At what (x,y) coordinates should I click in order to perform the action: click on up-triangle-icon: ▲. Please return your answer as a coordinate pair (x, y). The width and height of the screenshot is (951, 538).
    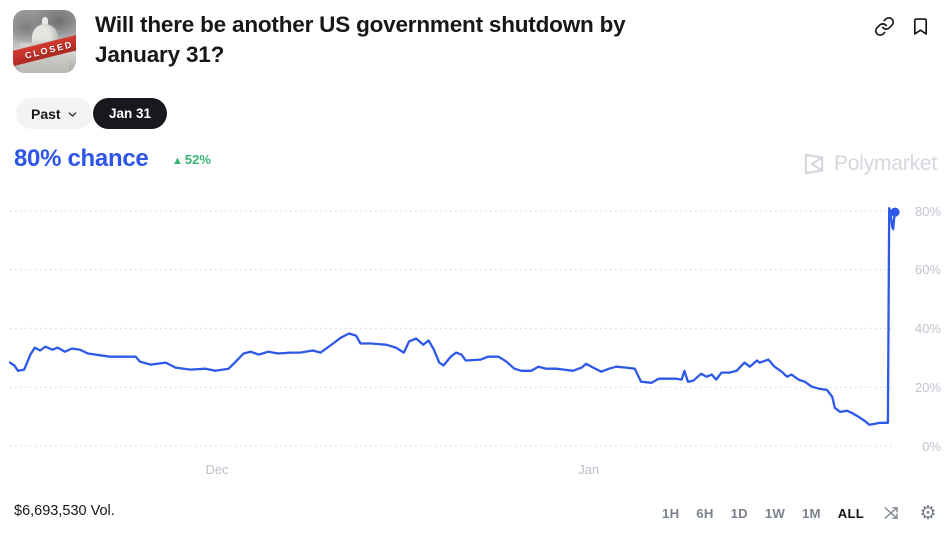
    Looking at the image, I should click on (177, 161).